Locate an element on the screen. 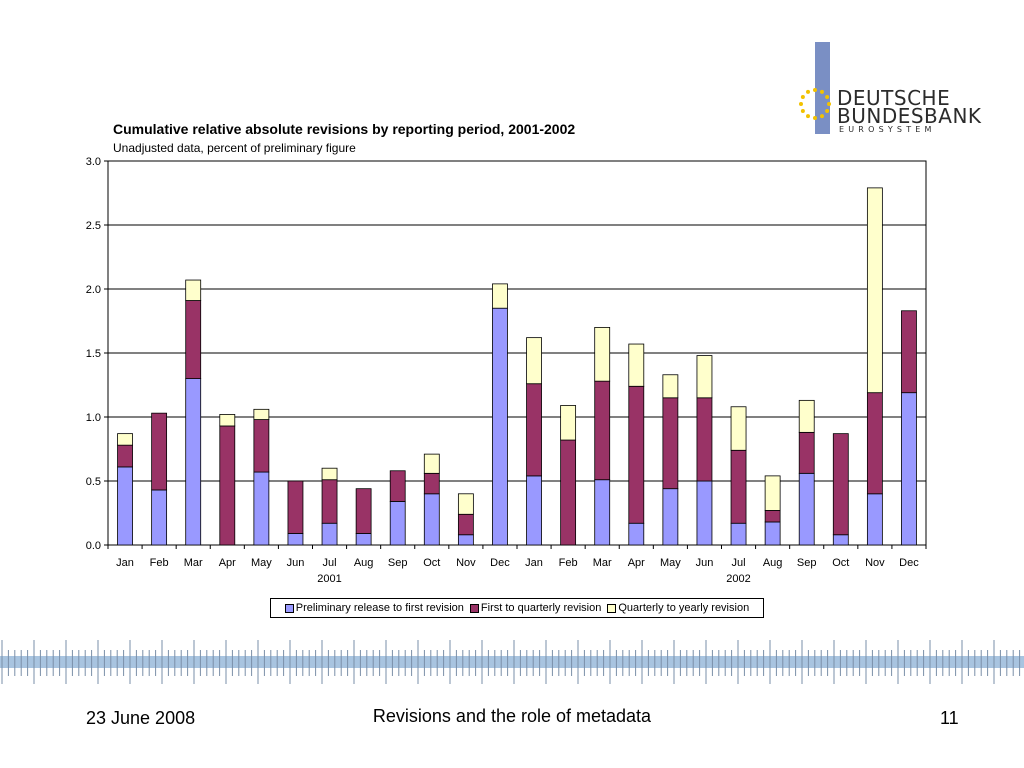 The image size is (1024, 768). page-number: 11 is located at coordinates (949, 718).